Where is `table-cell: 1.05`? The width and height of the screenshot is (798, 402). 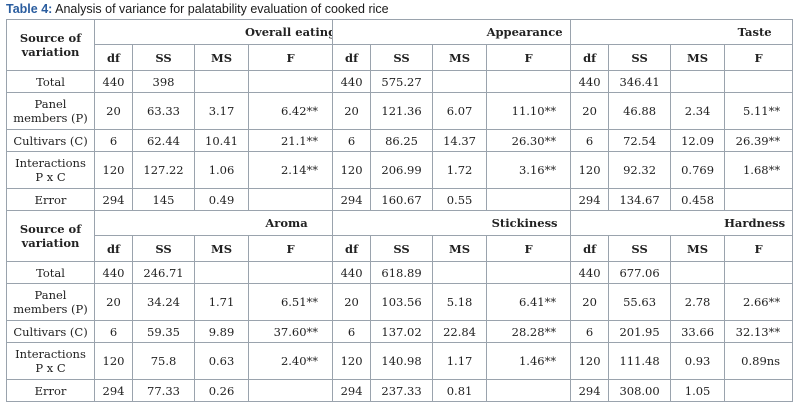 table-cell: 1.05 is located at coordinates (698, 390).